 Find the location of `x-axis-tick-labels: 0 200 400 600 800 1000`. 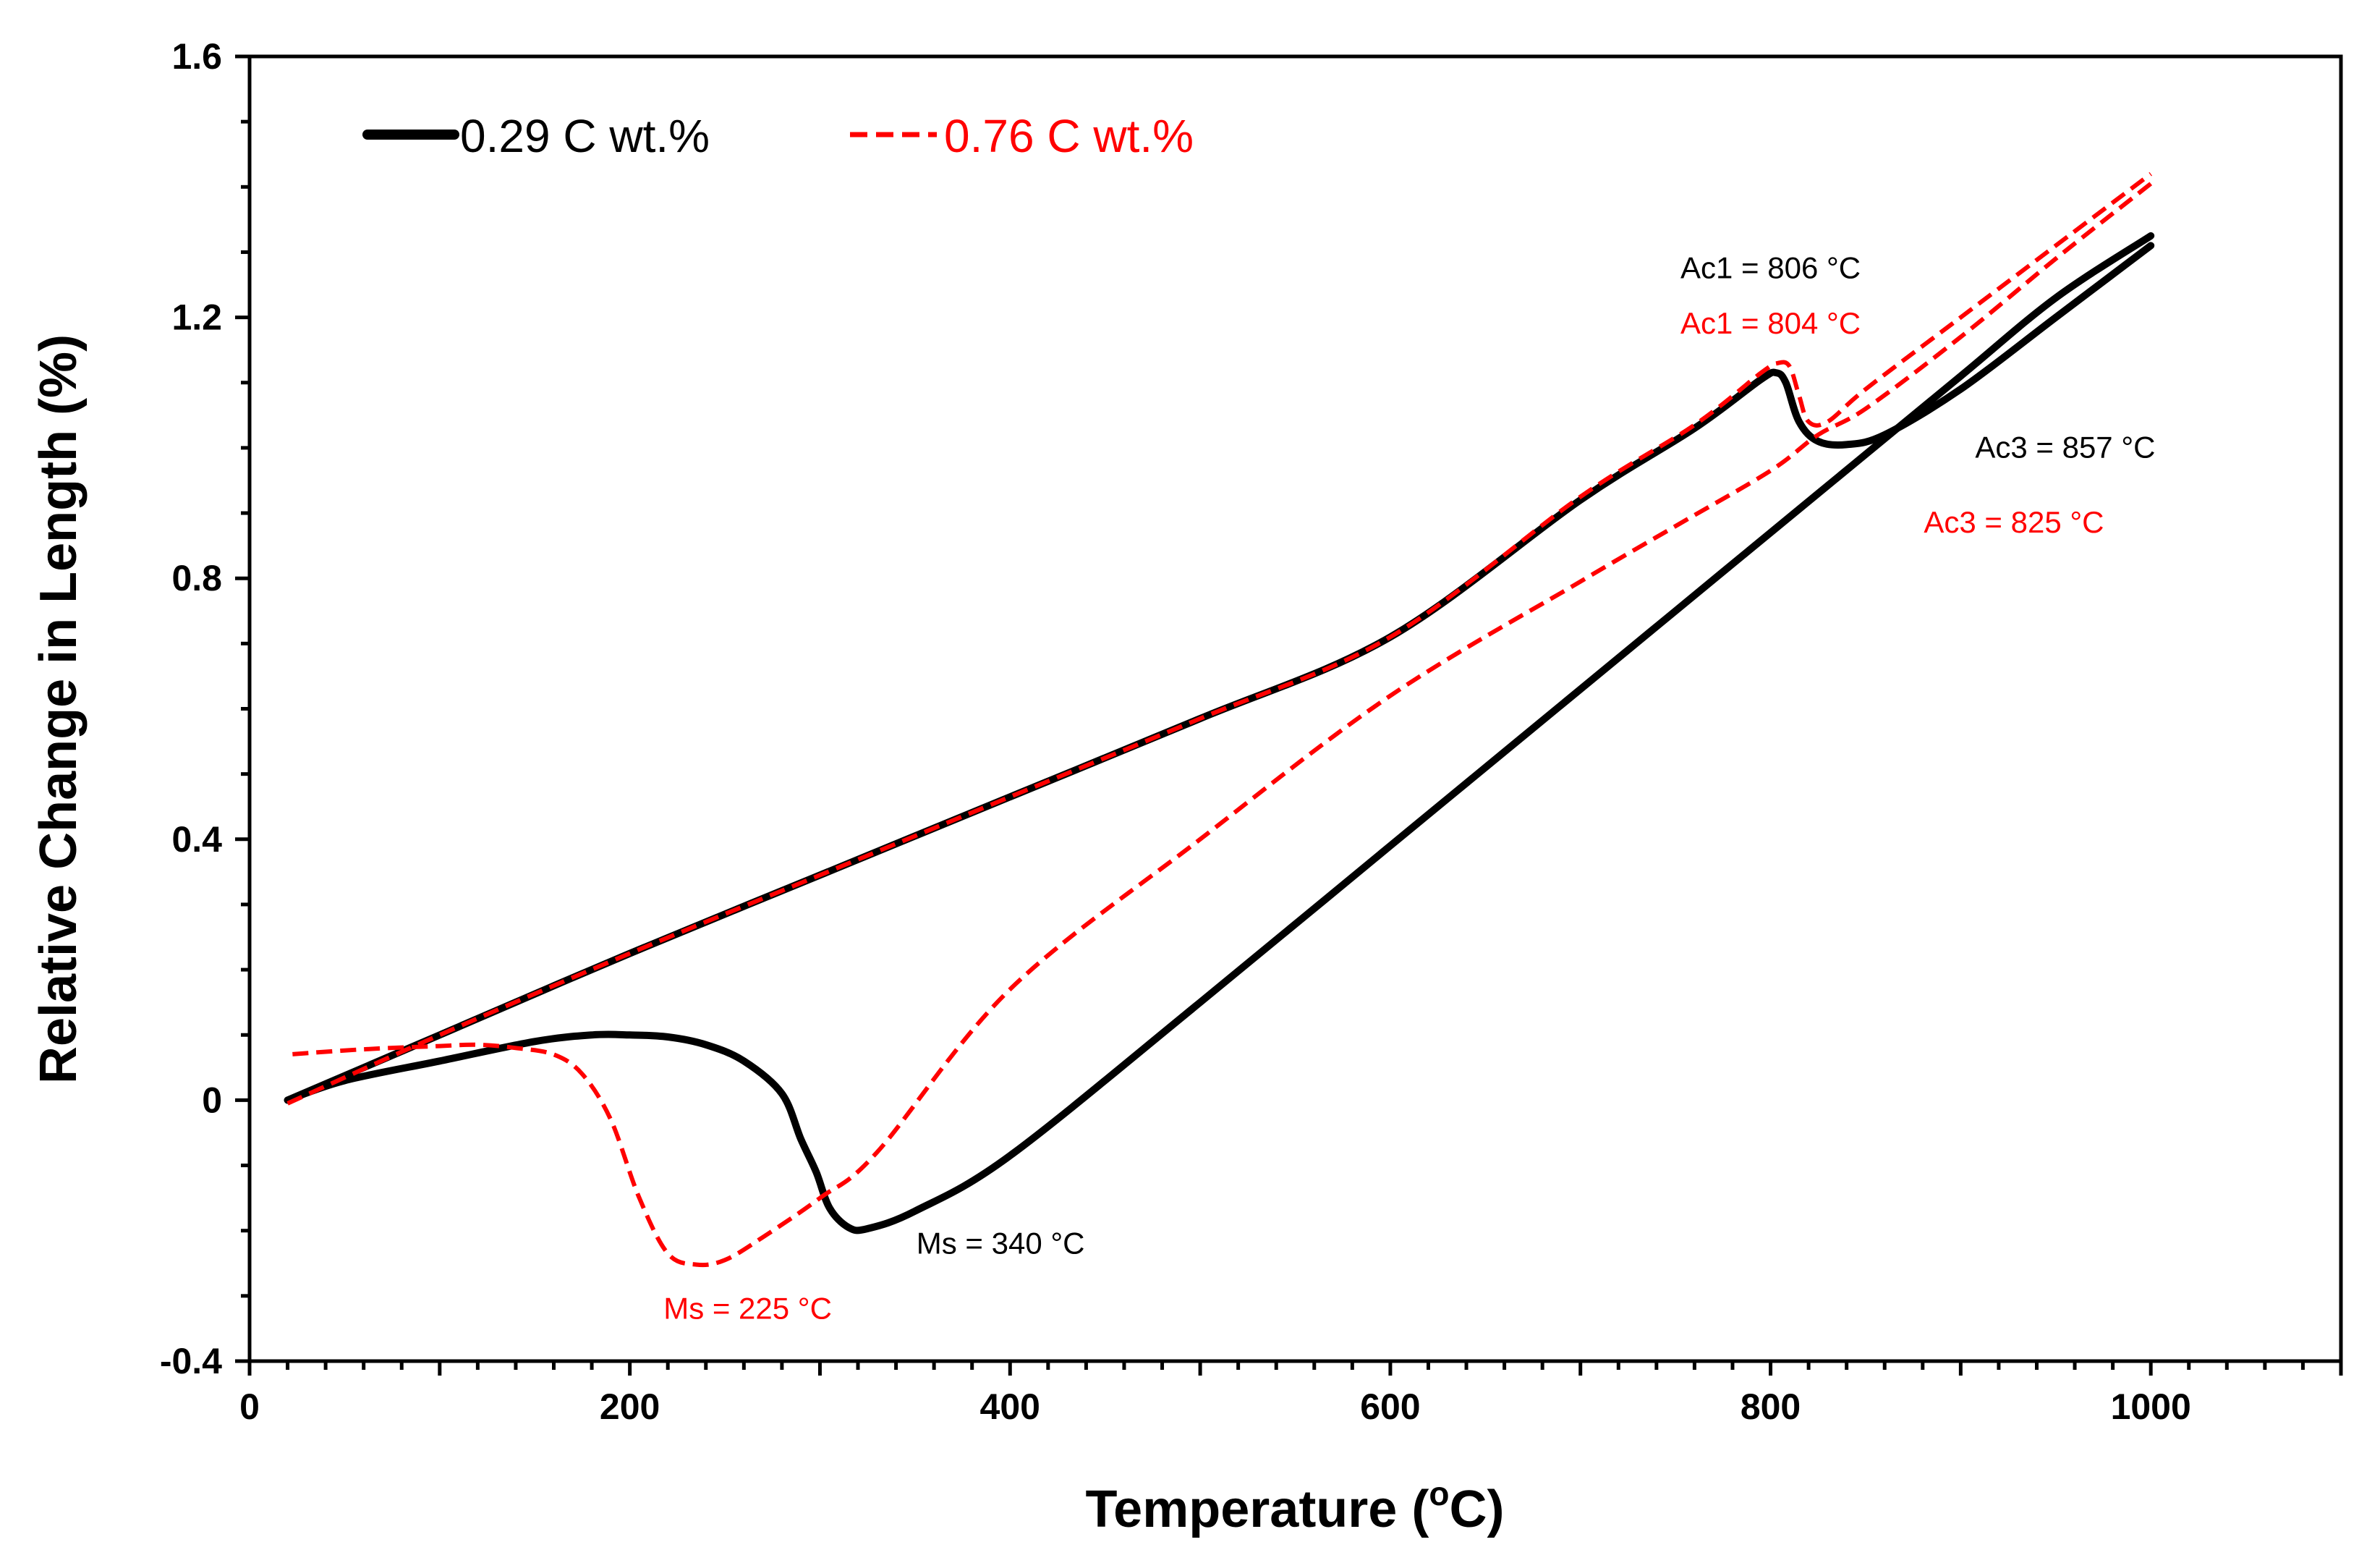

x-axis-tick-labels: 0 200 400 600 800 1000 is located at coordinates (1215, 1406).